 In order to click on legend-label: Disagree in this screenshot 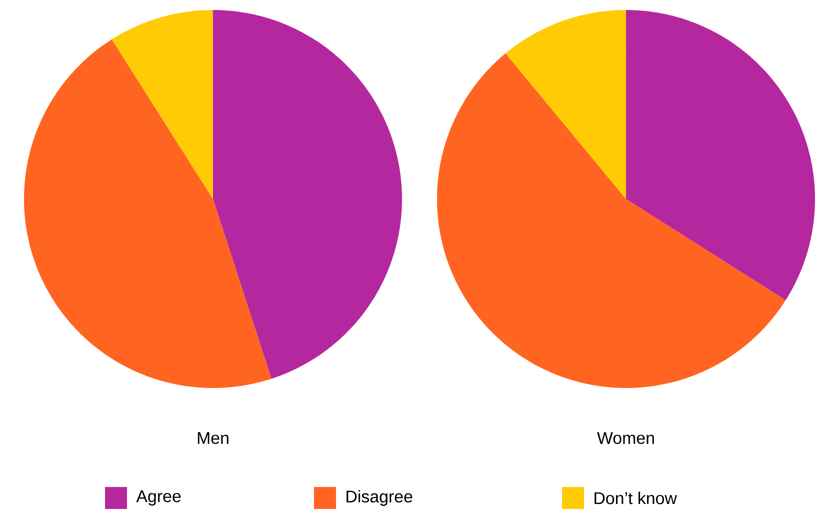, I will do `click(379, 498)`.